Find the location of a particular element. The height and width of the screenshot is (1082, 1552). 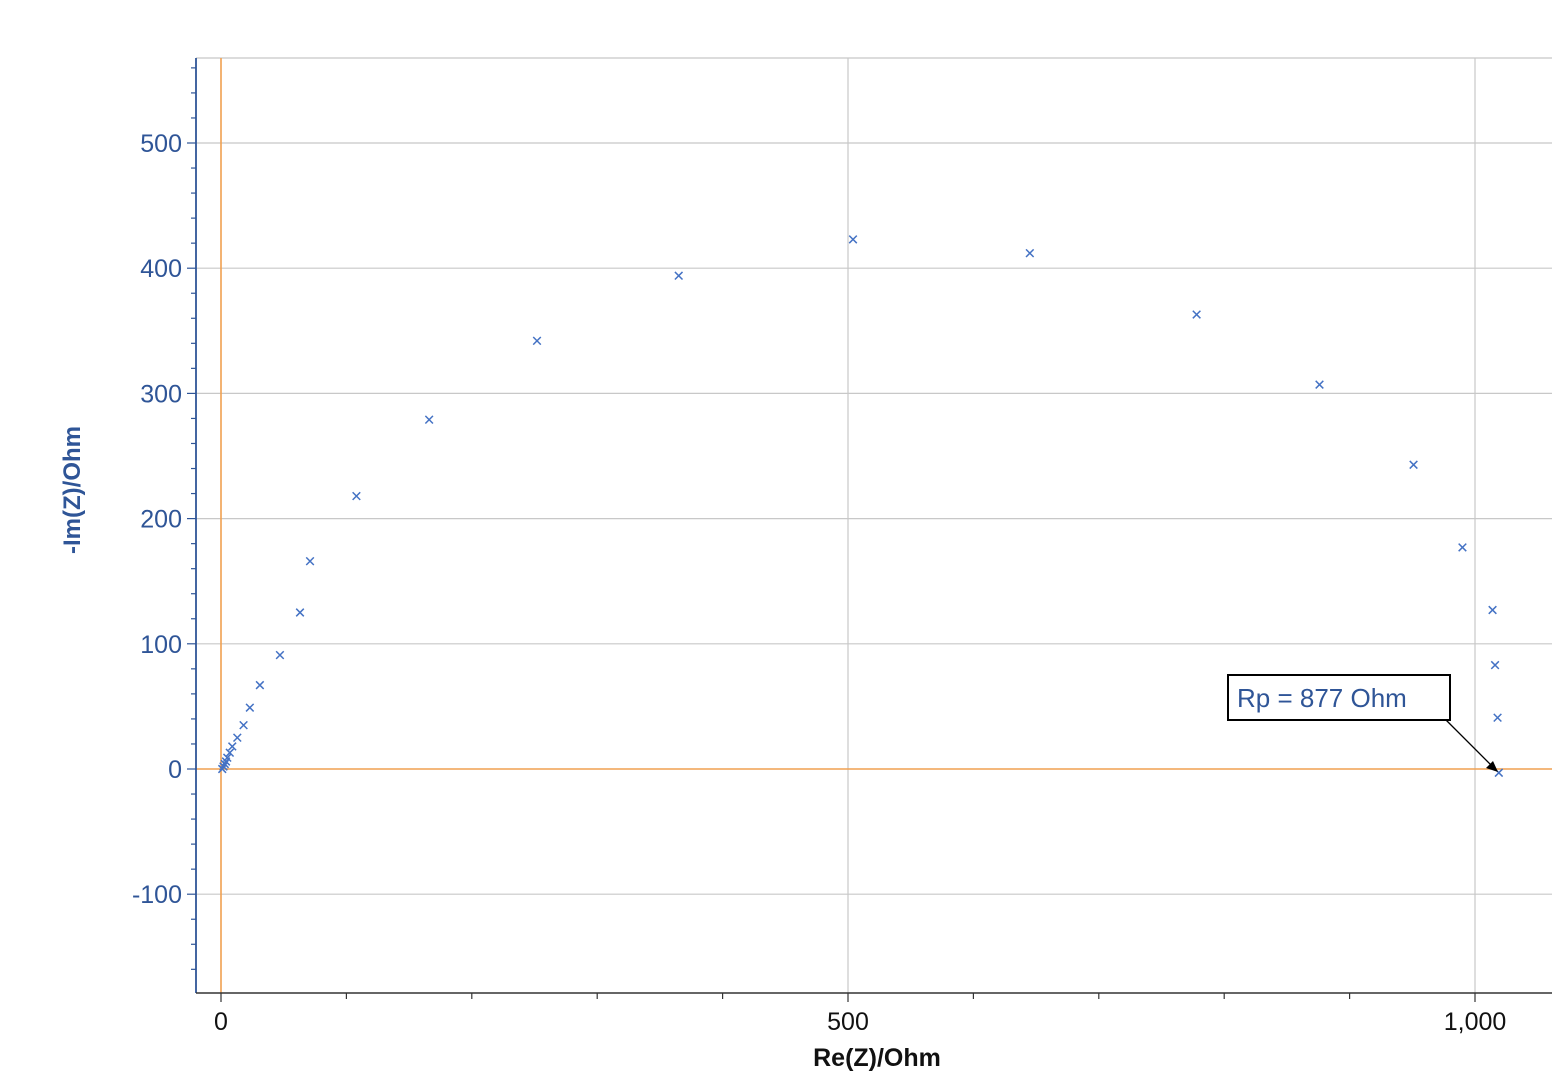

annotation-arrow is located at coordinates (1471, 745).